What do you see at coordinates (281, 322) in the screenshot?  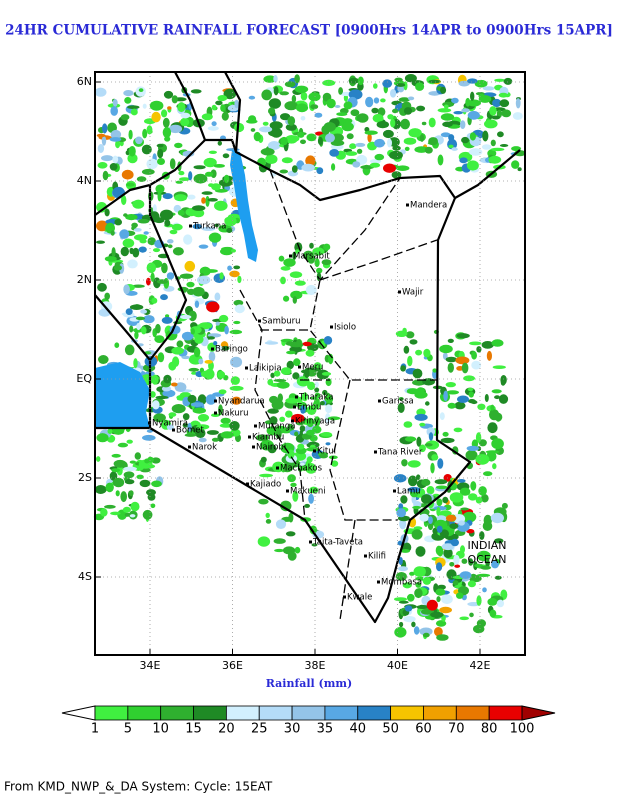 I see `place-label: Samburu` at bounding box center [281, 322].